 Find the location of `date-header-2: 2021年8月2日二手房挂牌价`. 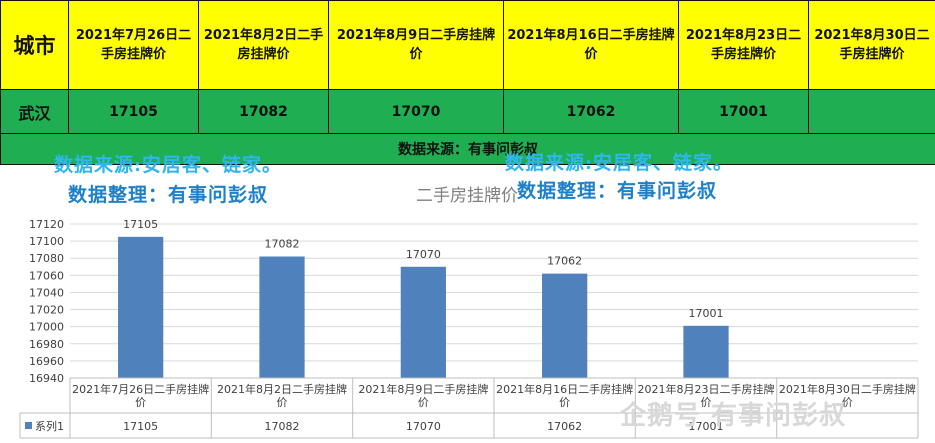

date-header-2: 2021年8月2日二手房挂牌价 is located at coordinates (263, 45).